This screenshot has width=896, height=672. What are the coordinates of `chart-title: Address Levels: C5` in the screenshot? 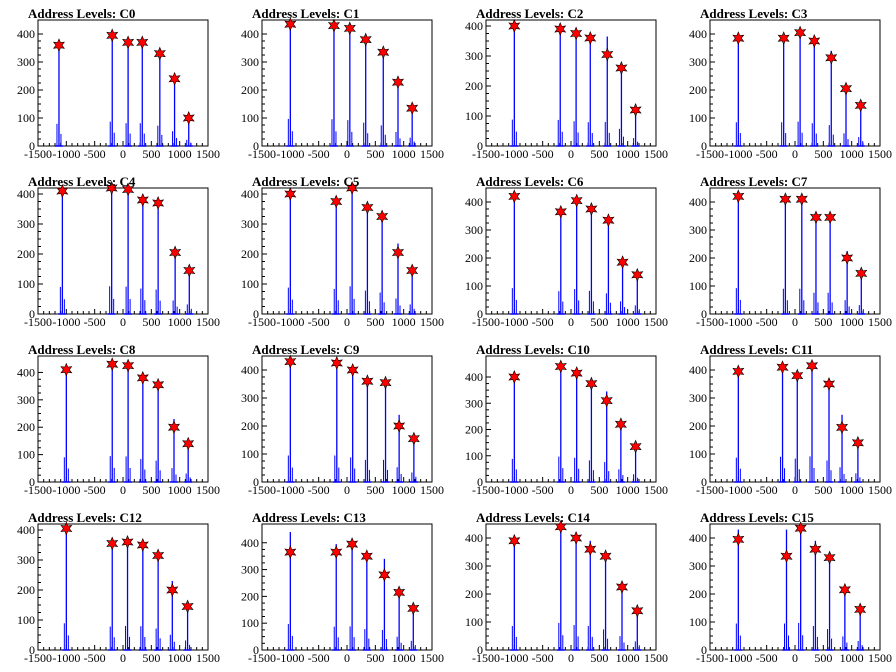 It's located at (306, 181).